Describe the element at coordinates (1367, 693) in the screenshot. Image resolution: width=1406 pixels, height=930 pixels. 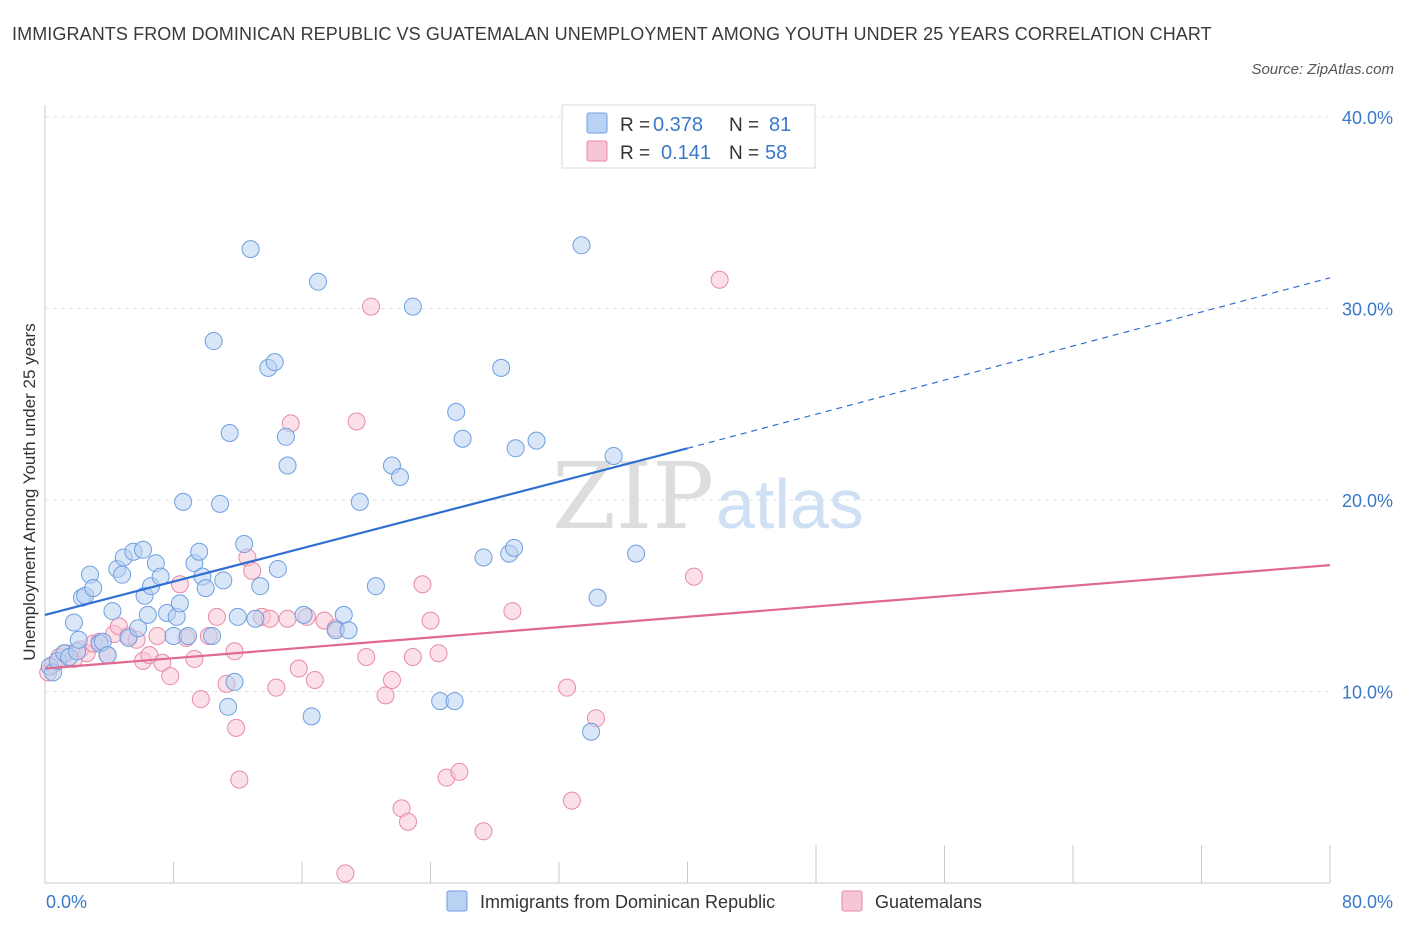
I see `y-tick-label: 10.0%` at that location.